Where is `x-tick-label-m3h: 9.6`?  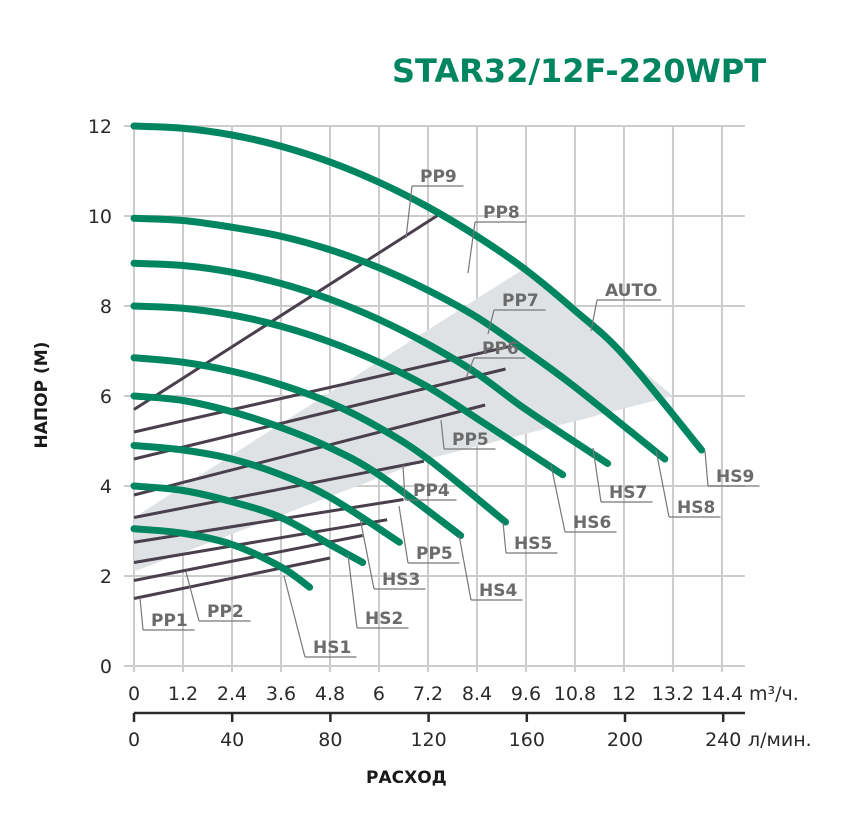 x-tick-label-m3h: 9.6 is located at coordinates (526, 694).